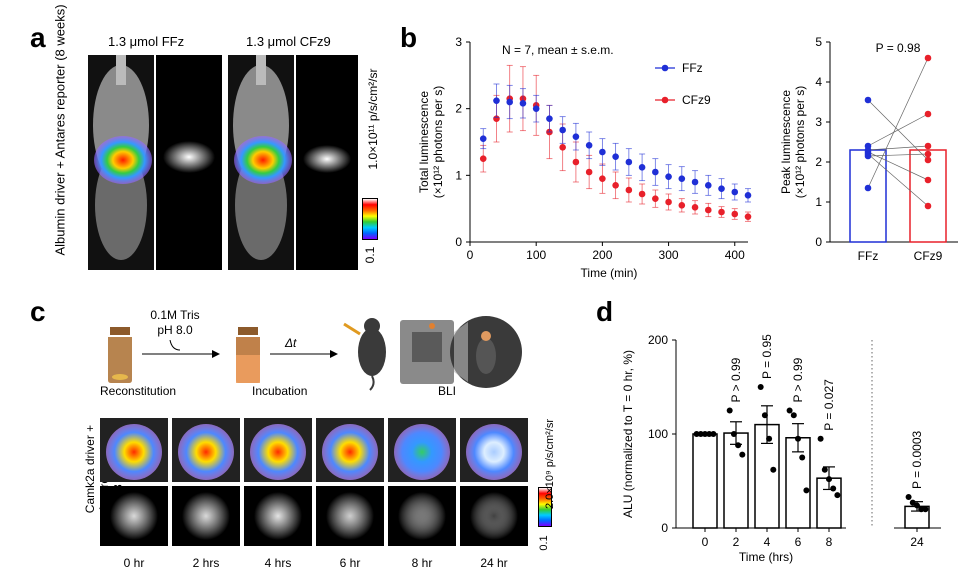  What do you see at coordinates (658, 434) in the screenshot?
I see `y-tick-label: 100` at bounding box center [658, 434].